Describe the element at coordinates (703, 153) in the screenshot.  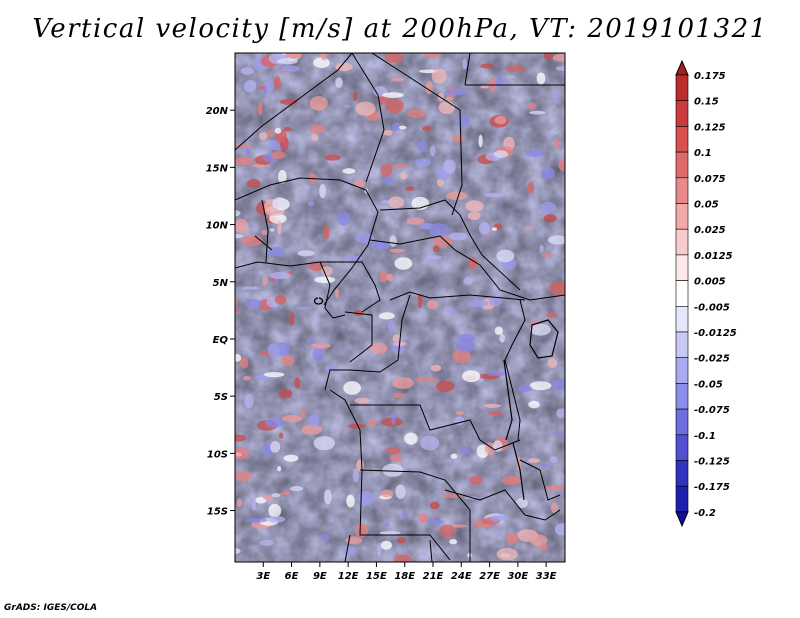
I see `colorbar-label: 0.1` at that location.